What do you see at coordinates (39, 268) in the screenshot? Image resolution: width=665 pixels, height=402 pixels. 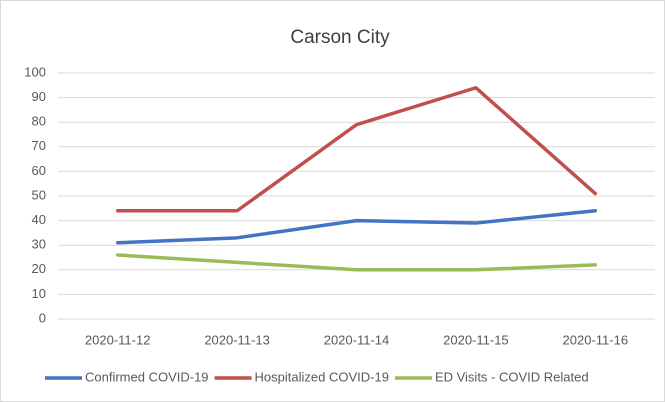 I see `y-tick-label: 20` at bounding box center [39, 268].